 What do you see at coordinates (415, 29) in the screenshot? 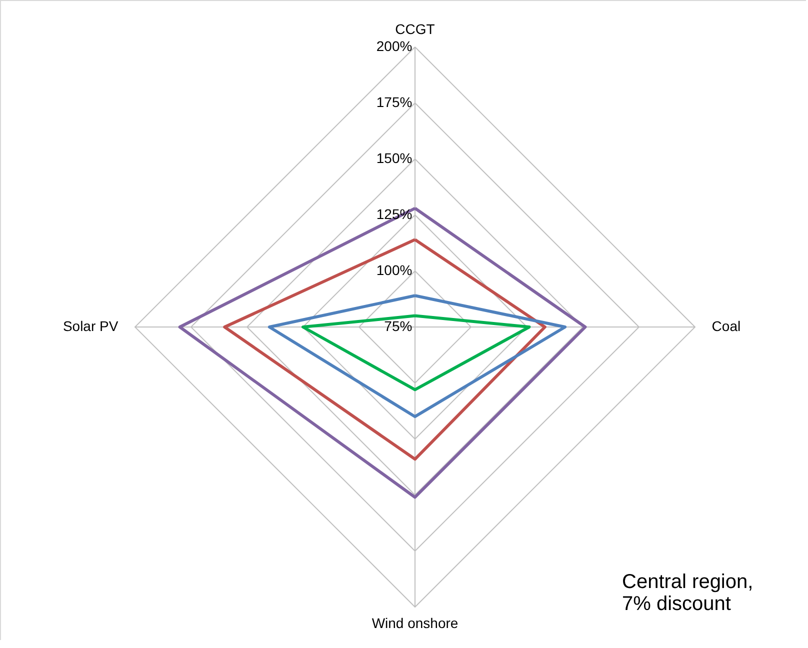
I see `spoke-label: CCGT` at bounding box center [415, 29].